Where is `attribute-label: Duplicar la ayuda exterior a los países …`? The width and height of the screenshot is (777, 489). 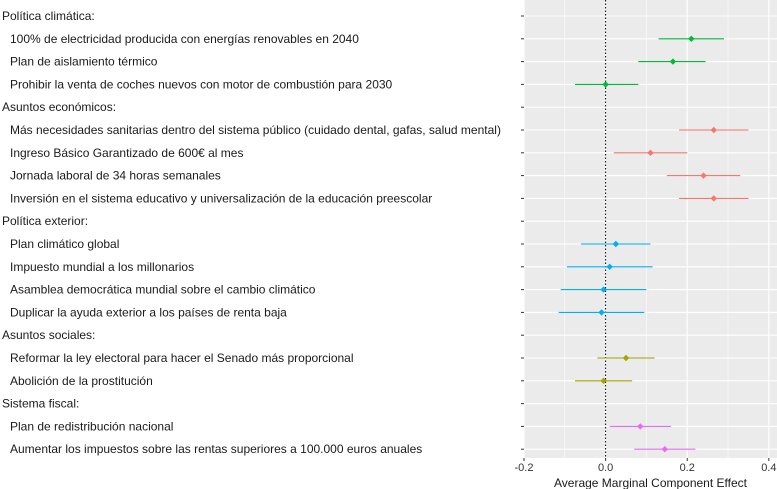 attribute-label: Duplicar la ayuda exterior a los países … is located at coordinates (148, 312).